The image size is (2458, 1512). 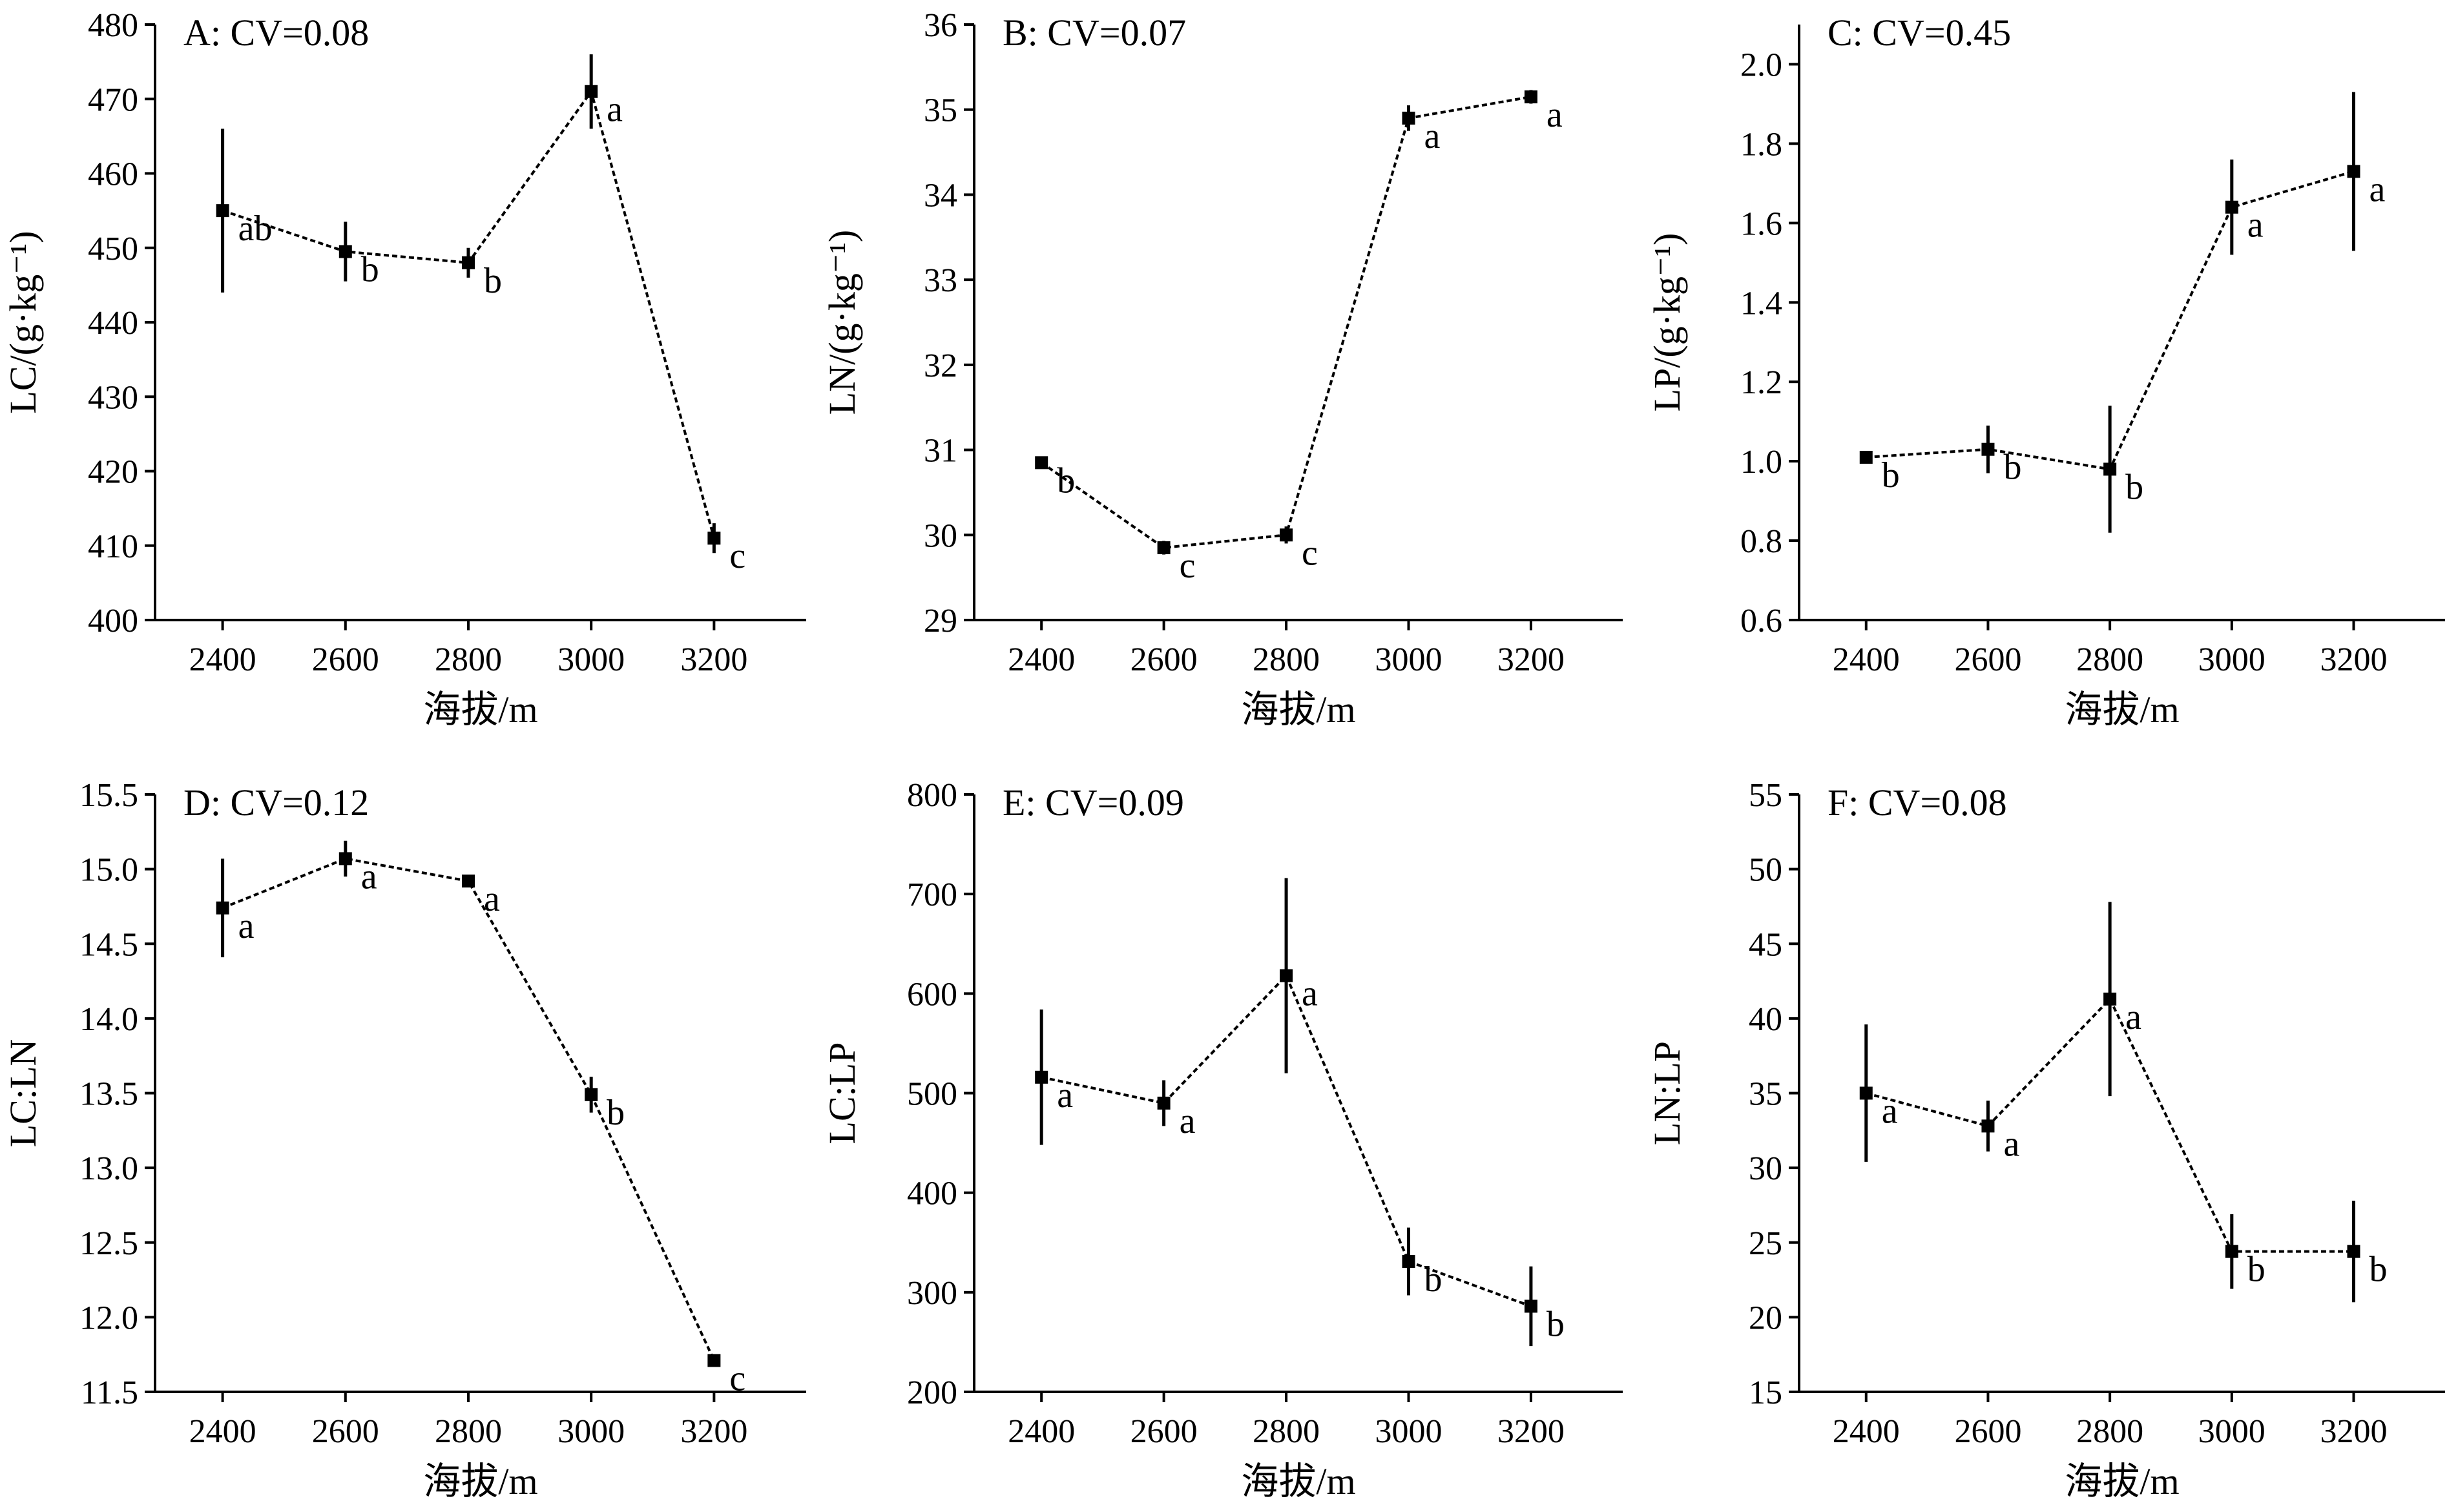 I want to click on y-tick-label: 470, so click(x=113, y=100).